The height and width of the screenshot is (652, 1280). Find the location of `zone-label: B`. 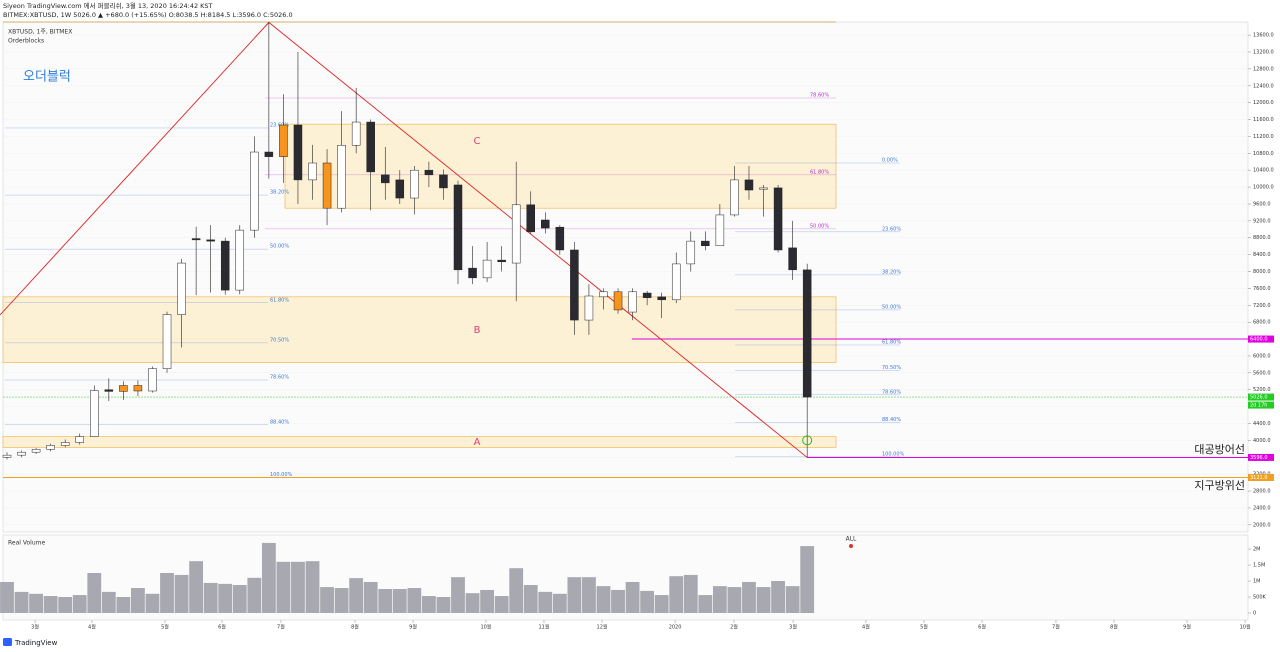

zone-label: B is located at coordinates (477, 330).